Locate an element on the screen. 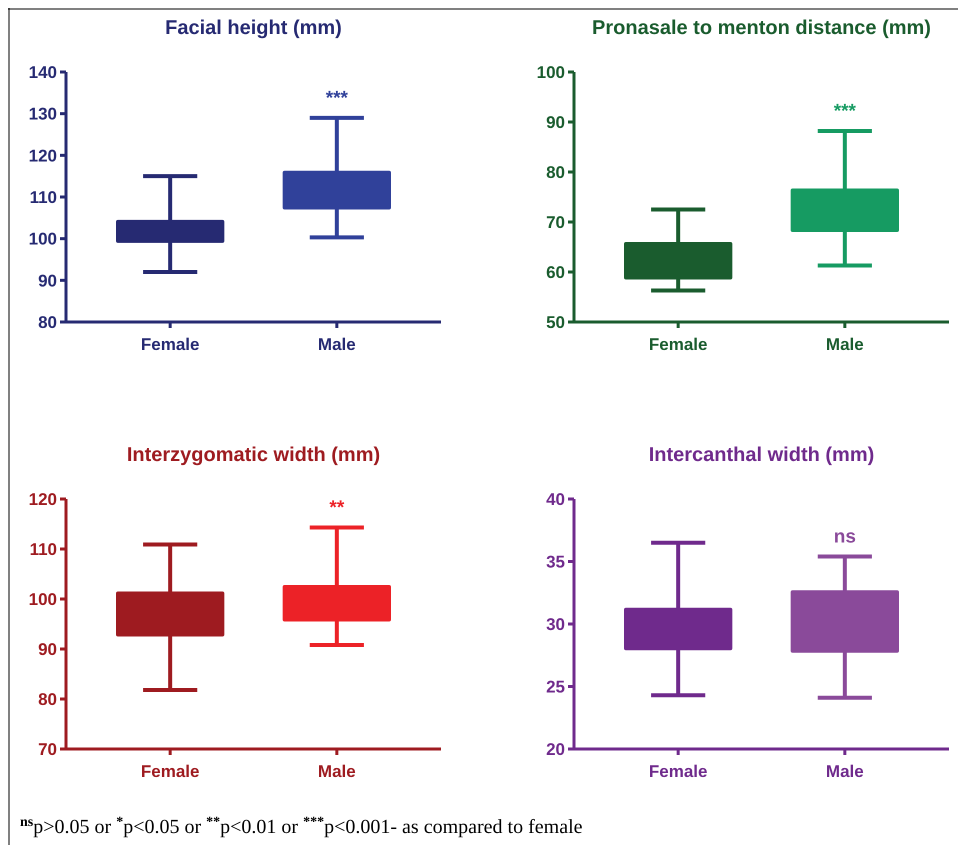 This screenshot has height=853, width=966. y-tick-label: 60 is located at coordinates (555, 272).